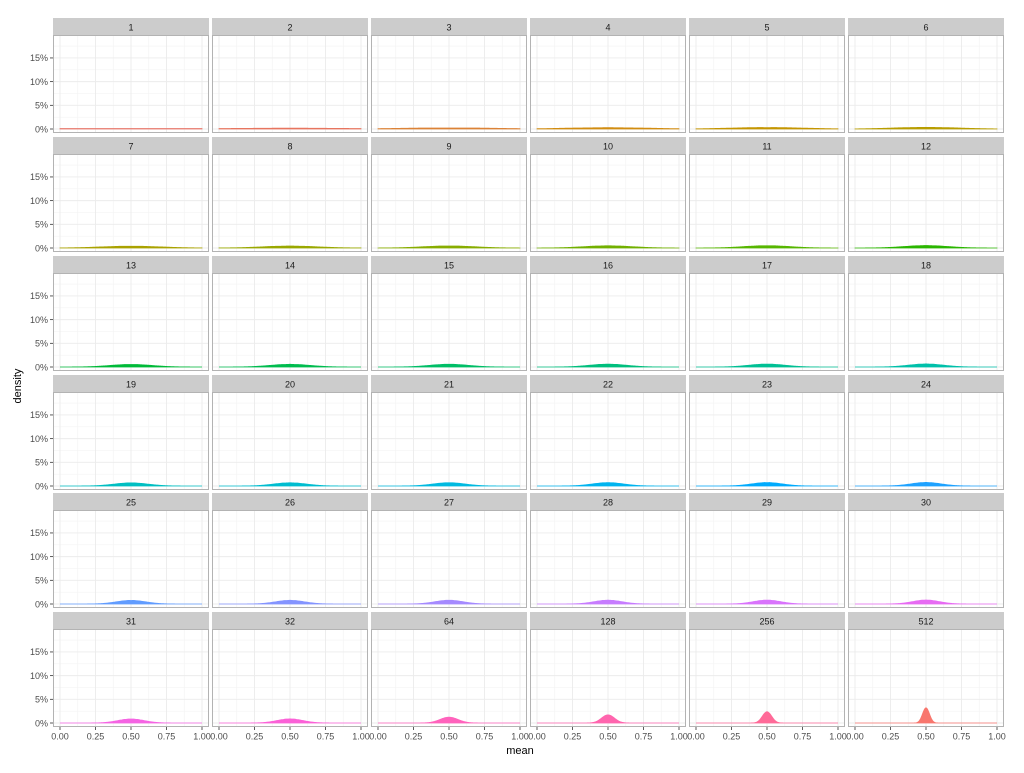  Describe the element at coordinates (767, 266) in the screenshot. I see `facet-strip-label: 17` at that location.